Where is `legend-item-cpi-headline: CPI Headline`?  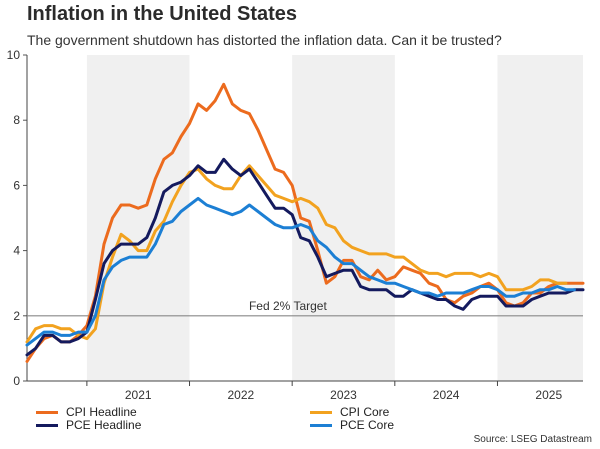
legend-item-cpi-headline: CPI Headline is located at coordinates (86, 412).